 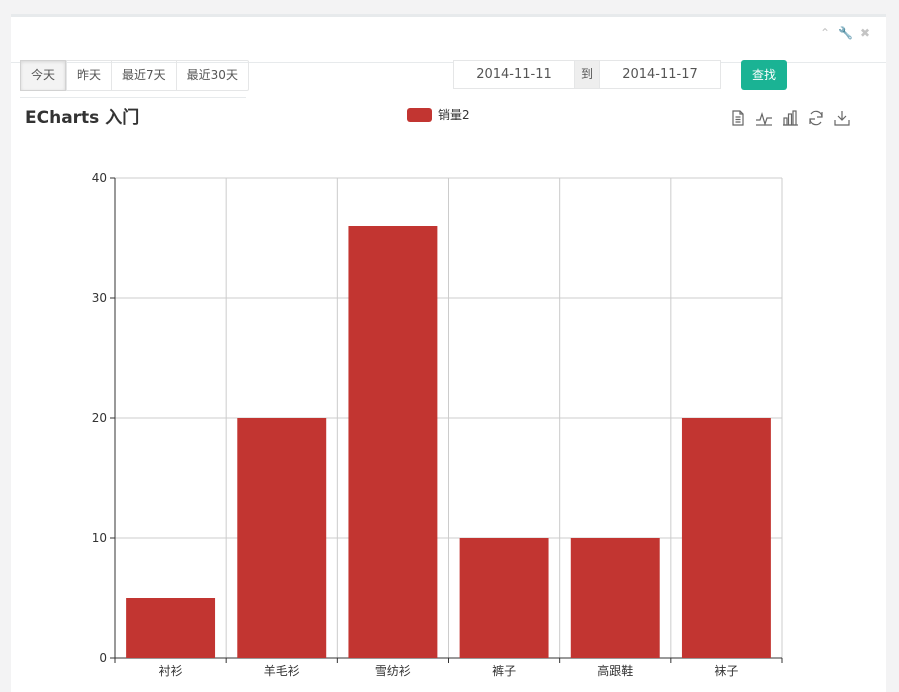 What do you see at coordinates (504, 671) in the screenshot?
I see `x-tick-label: 裤子` at bounding box center [504, 671].